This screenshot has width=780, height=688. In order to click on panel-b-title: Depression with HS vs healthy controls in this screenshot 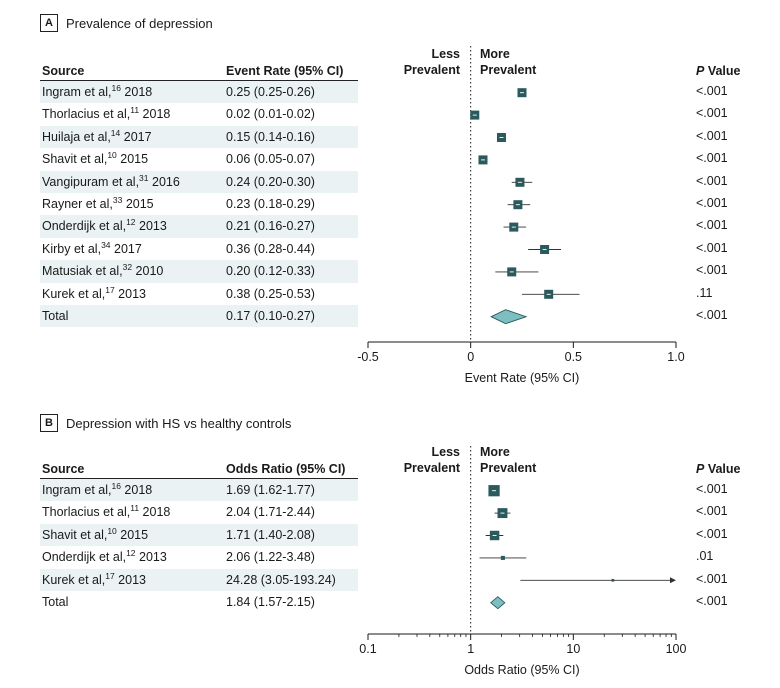, I will do `click(179, 423)`.